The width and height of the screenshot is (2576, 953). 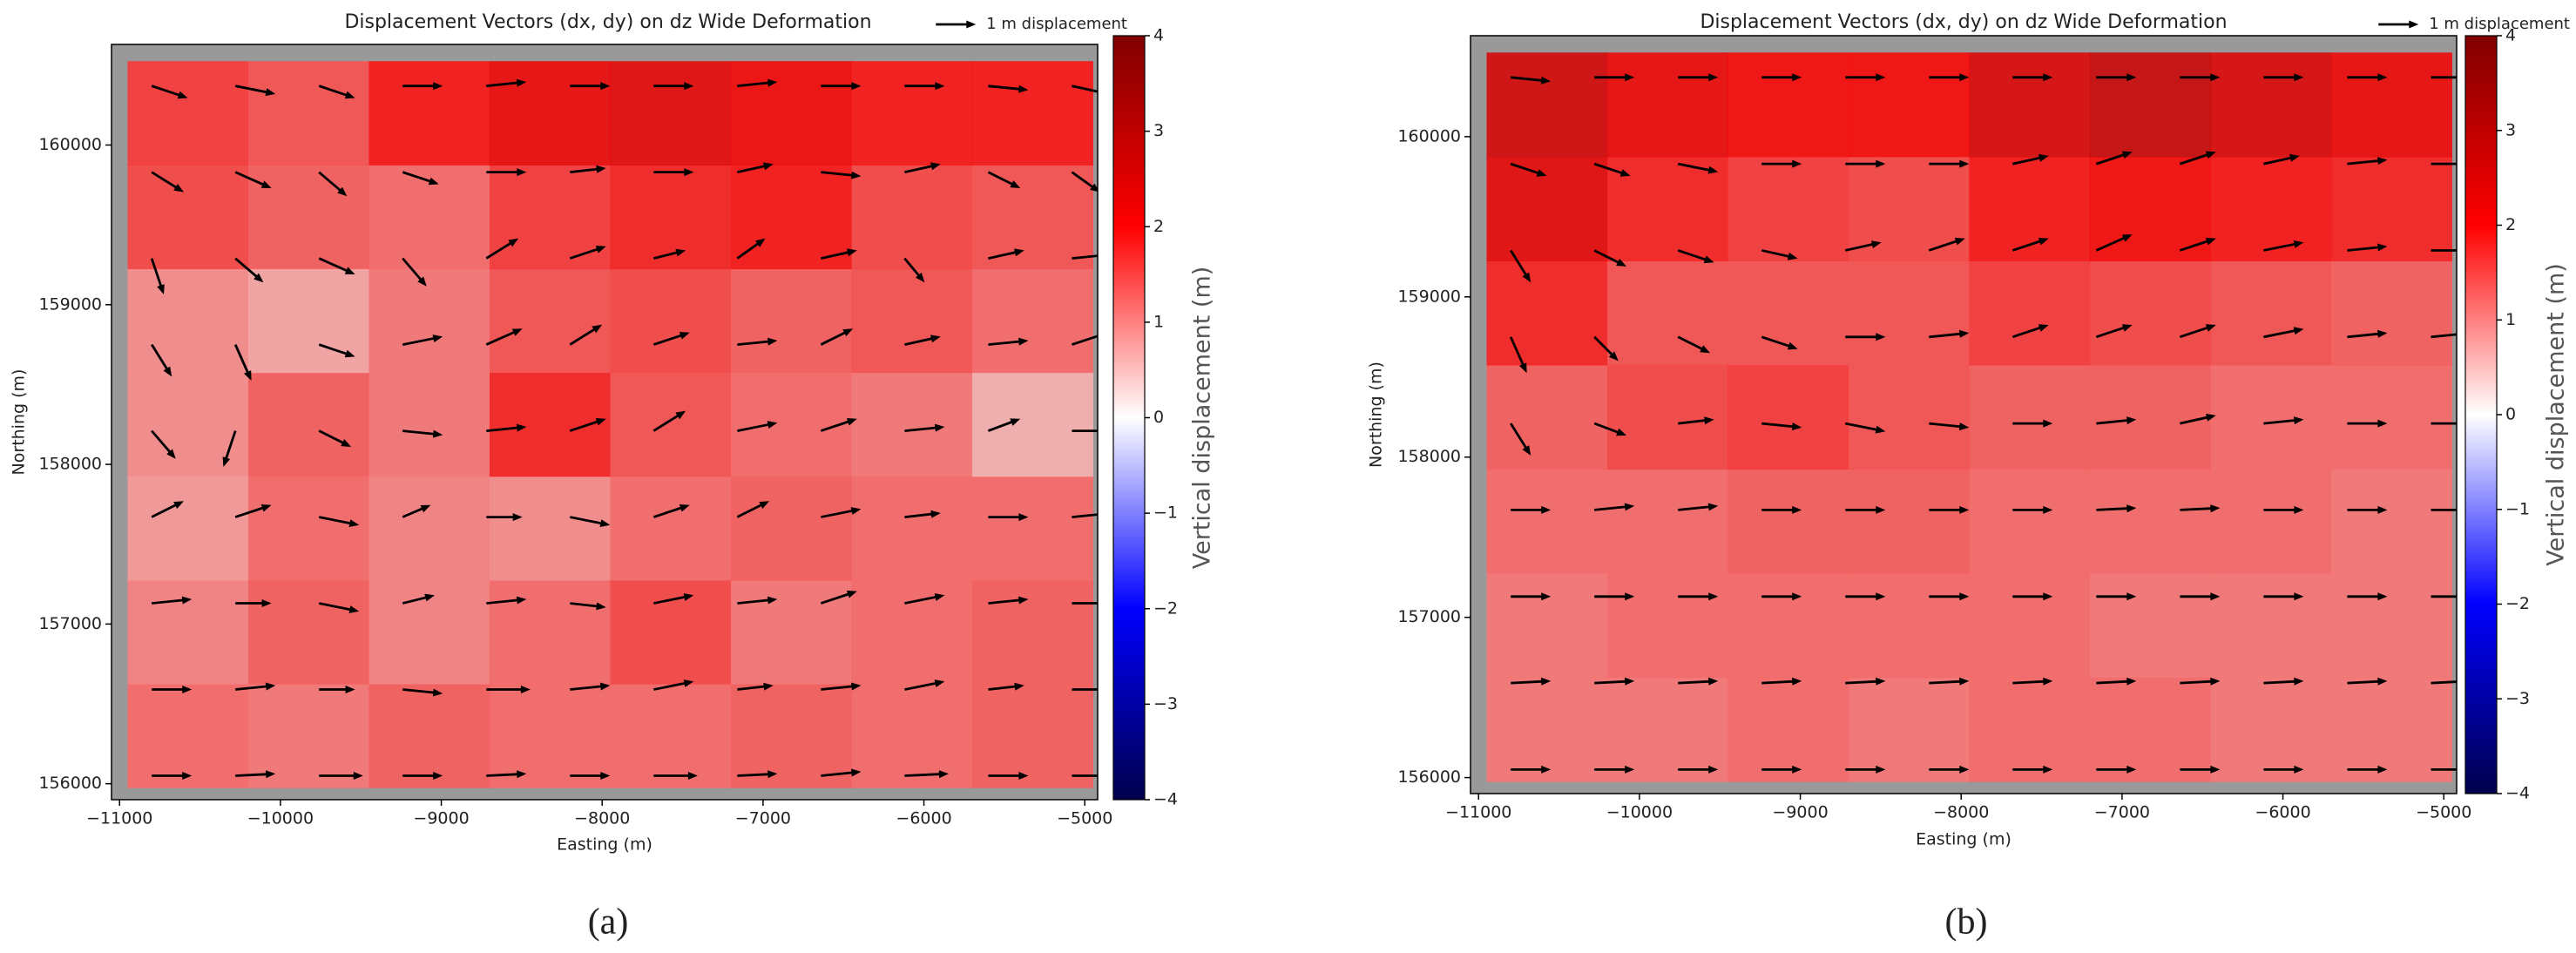 I want to click on x-tick-label: −7000, so click(x=2122, y=813).